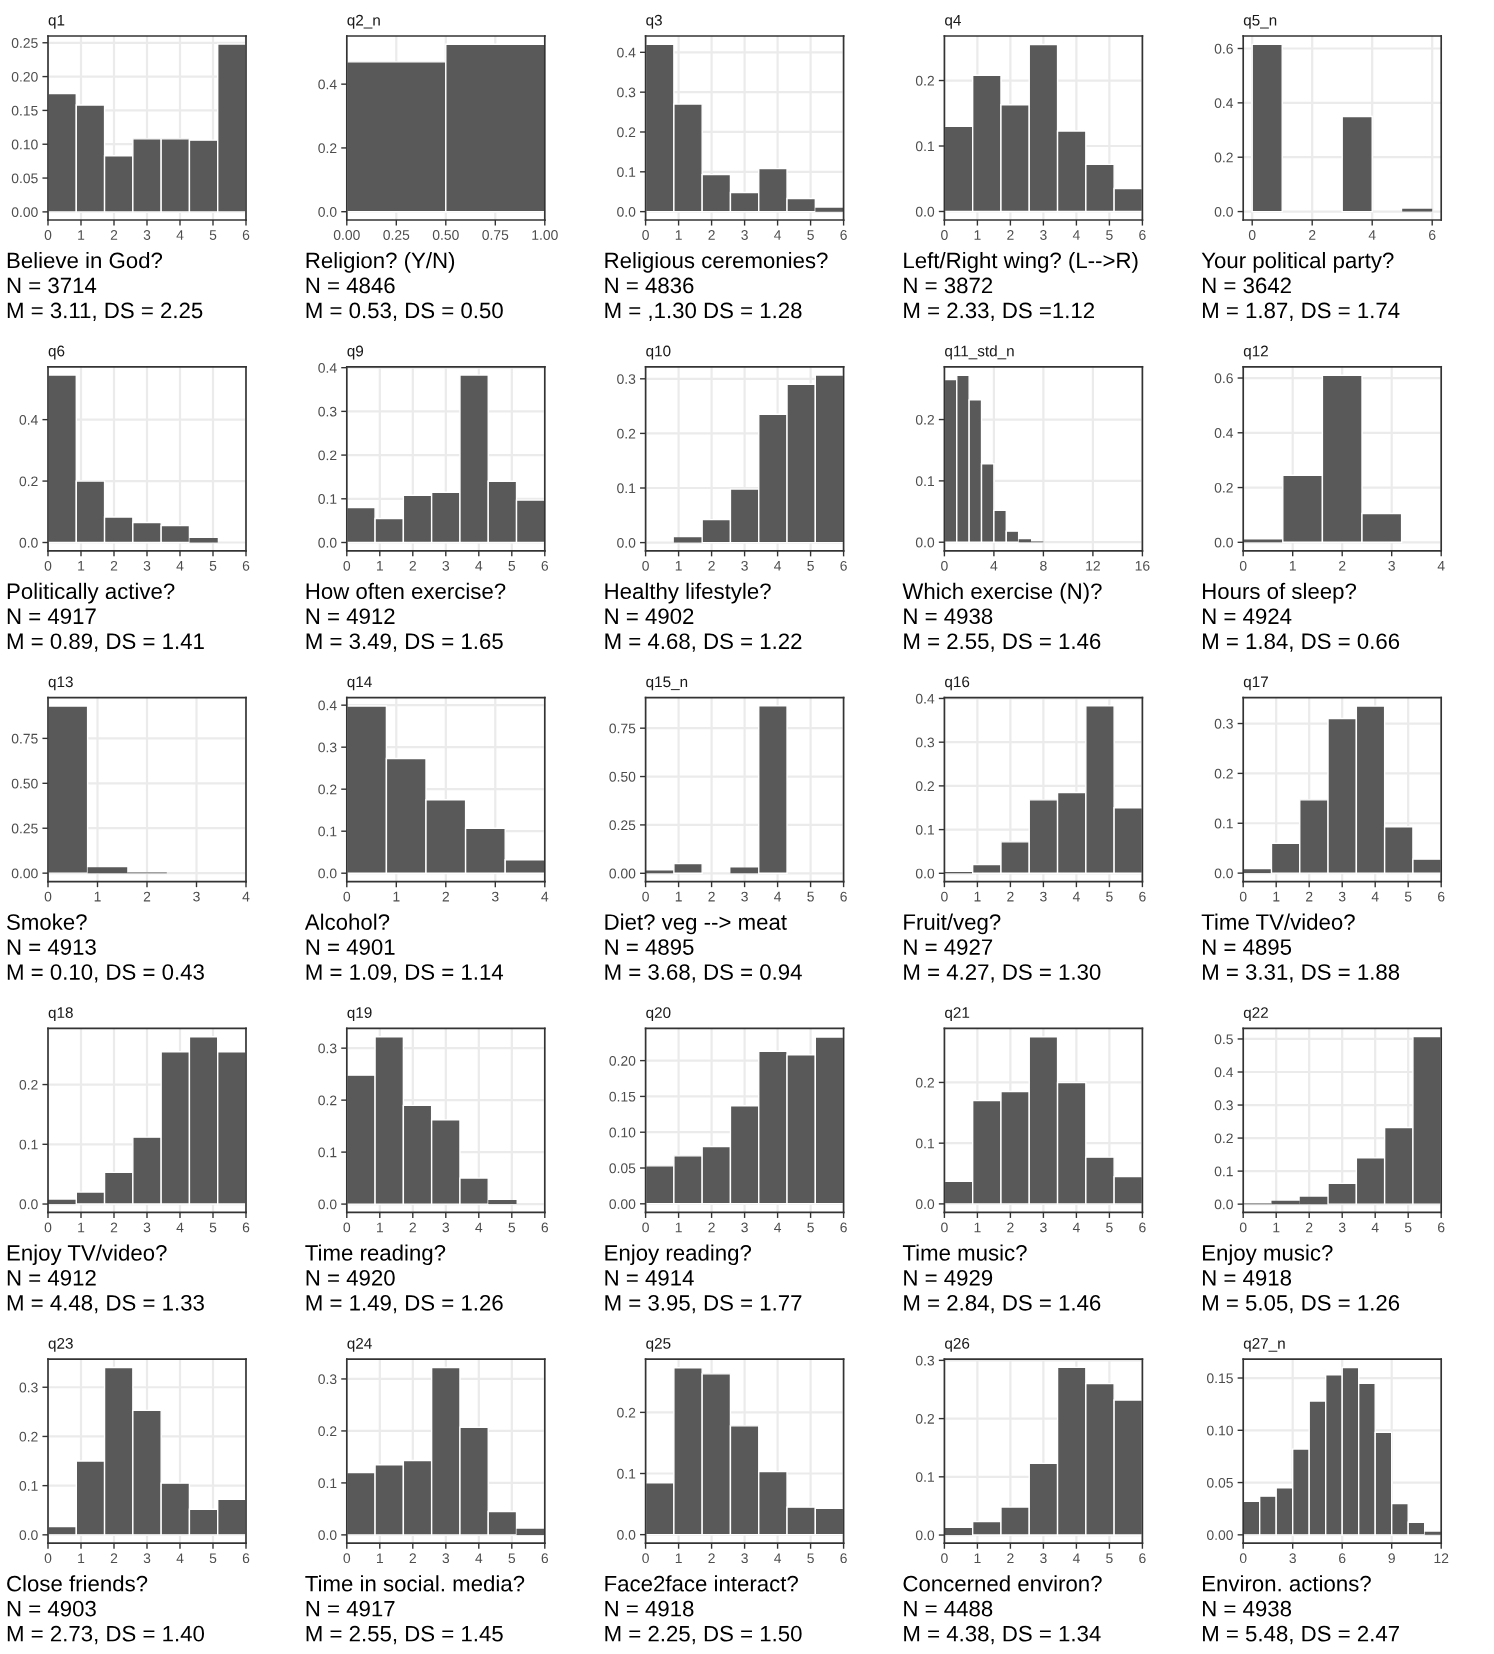 The width and height of the screenshot is (1494, 1654). What do you see at coordinates (948, 285) in the screenshot?
I see `text: N = 3872` at bounding box center [948, 285].